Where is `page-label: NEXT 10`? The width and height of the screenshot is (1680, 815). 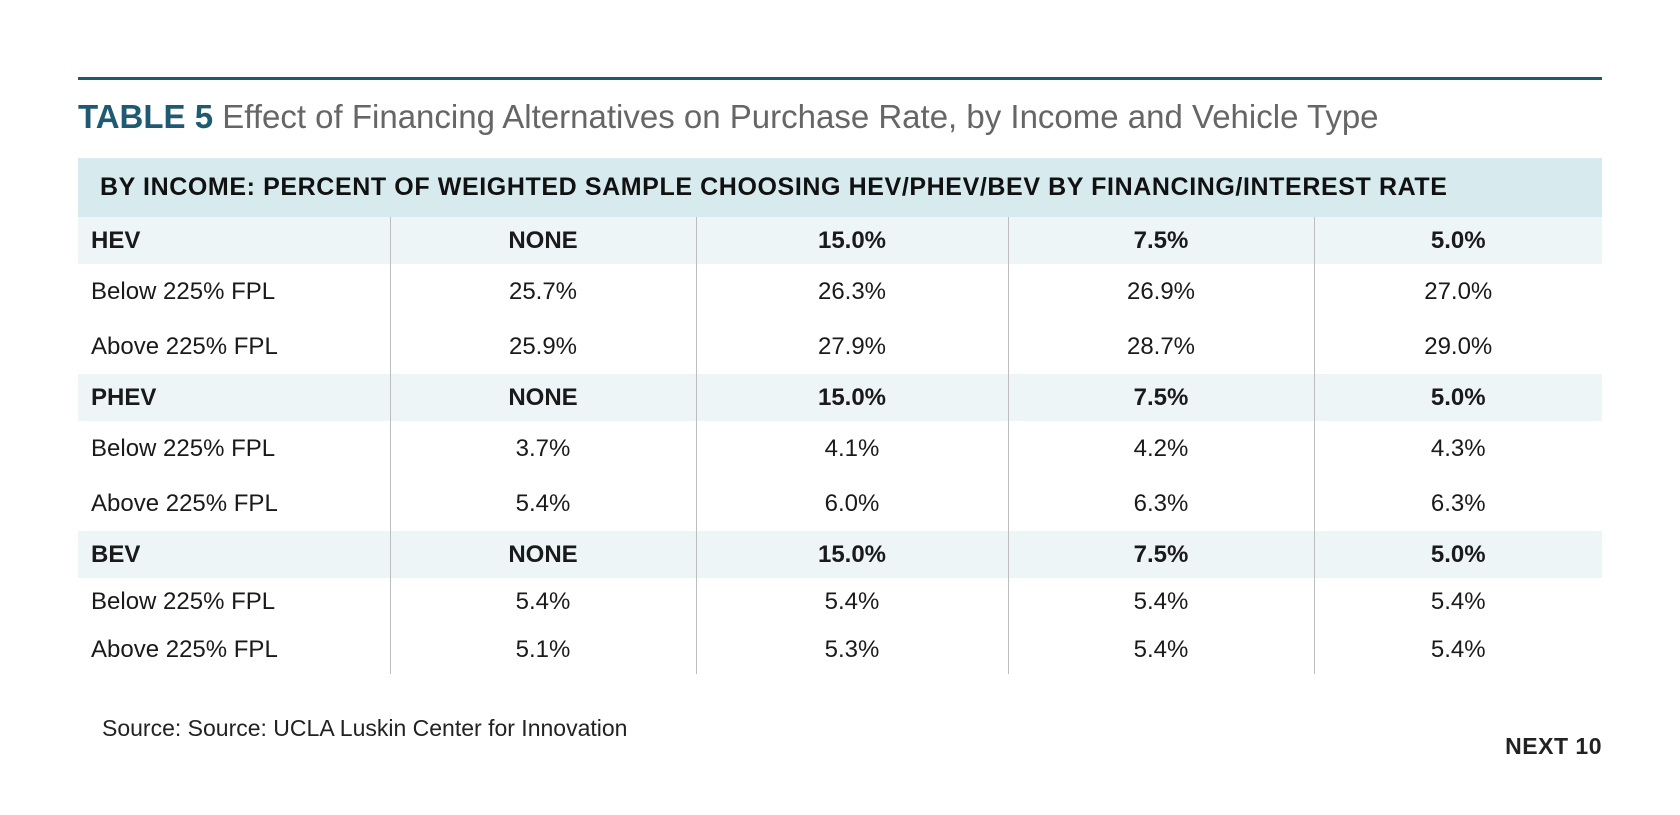 page-label: NEXT 10 is located at coordinates (1553, 746).